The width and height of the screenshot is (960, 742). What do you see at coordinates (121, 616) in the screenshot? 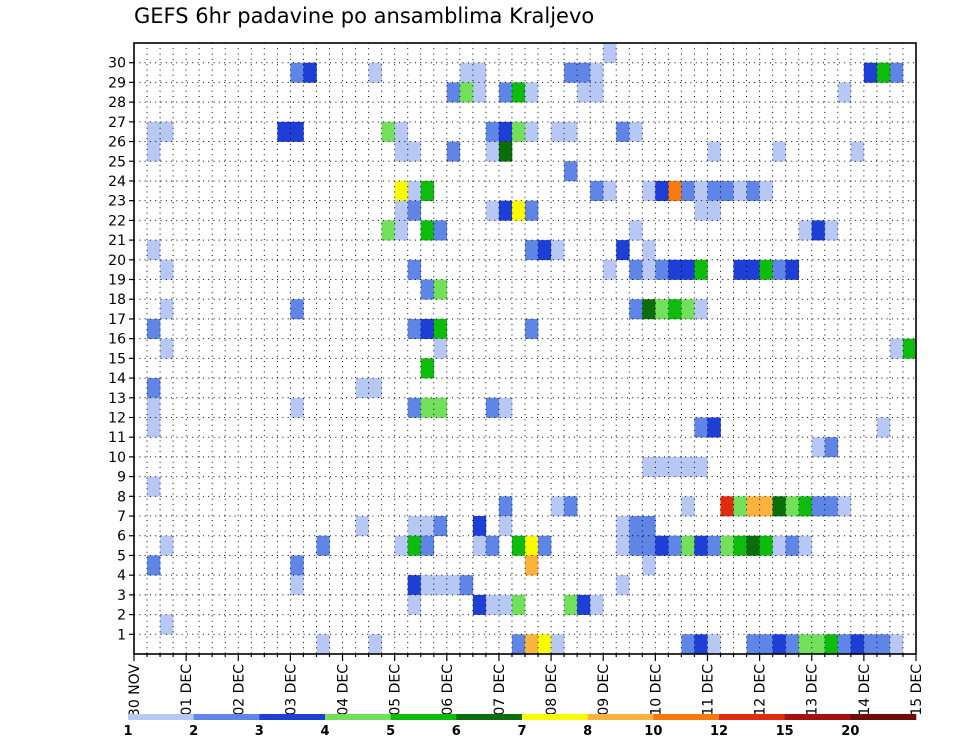
I see `y-tick-label: 2` at bounding box center [121, 616].